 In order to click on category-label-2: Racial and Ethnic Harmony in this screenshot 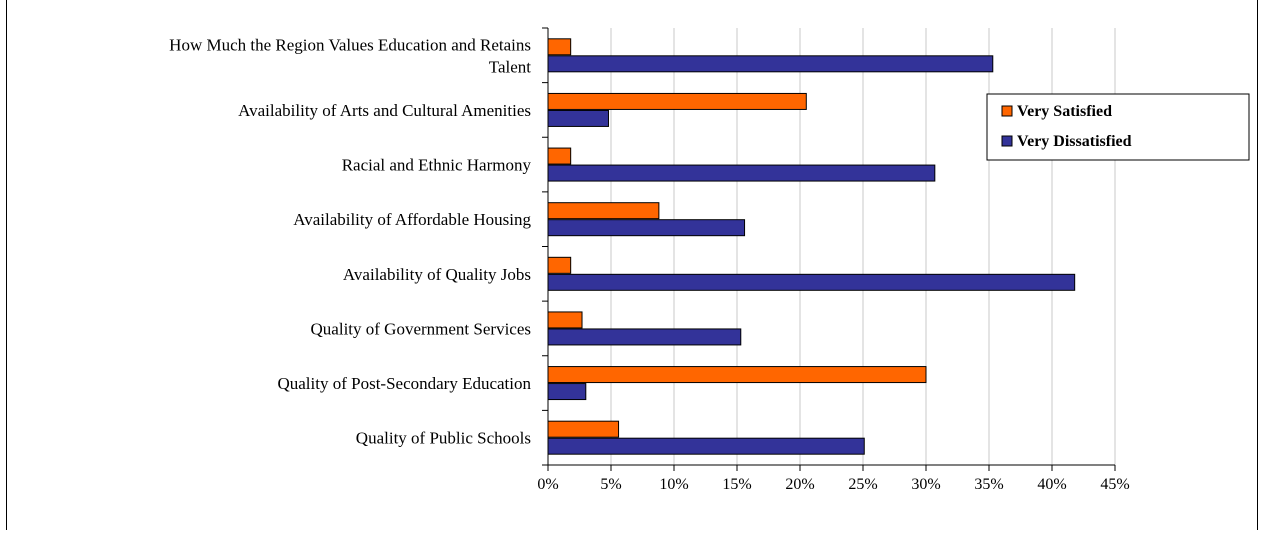, I will do `click(437, 165)`.